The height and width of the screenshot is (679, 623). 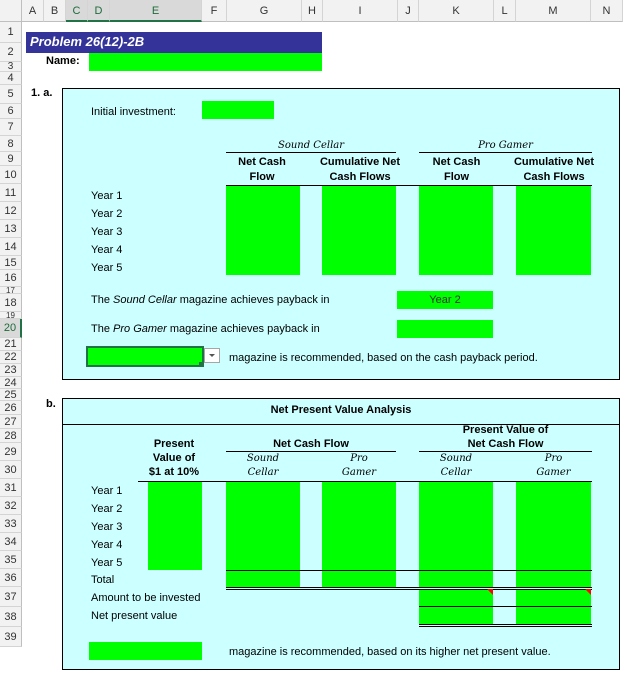 I want to click on fill-handle, so click(x=201, y=364).